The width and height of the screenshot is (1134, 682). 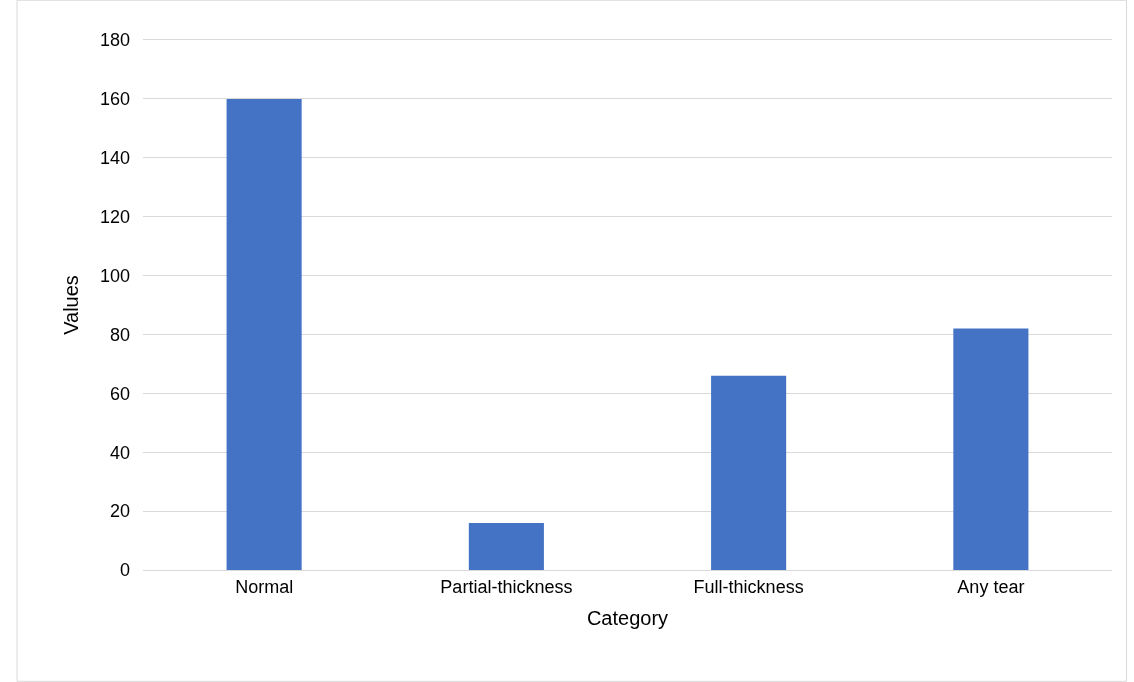 What do you see at coordinates (114, 158) in the screenshot?
I see `y-tick-label: 140` at bounding box center [114, 158].